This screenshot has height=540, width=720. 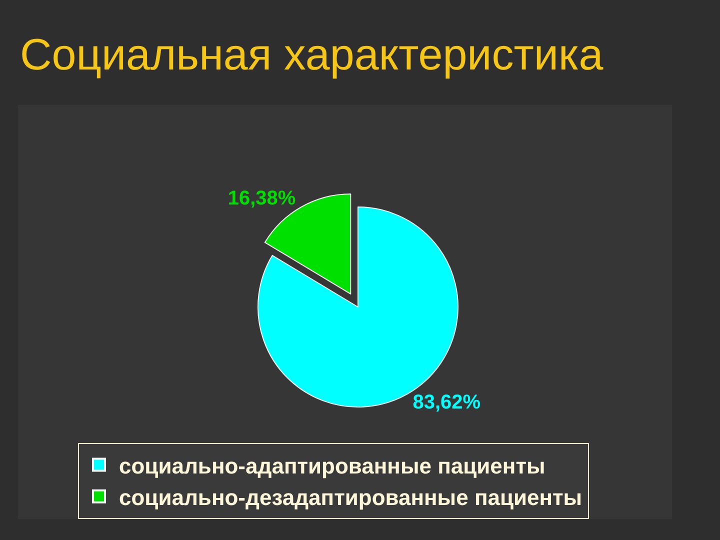 I want to click on chart-title: Социальная характеристика, so click(x=312, y=55).